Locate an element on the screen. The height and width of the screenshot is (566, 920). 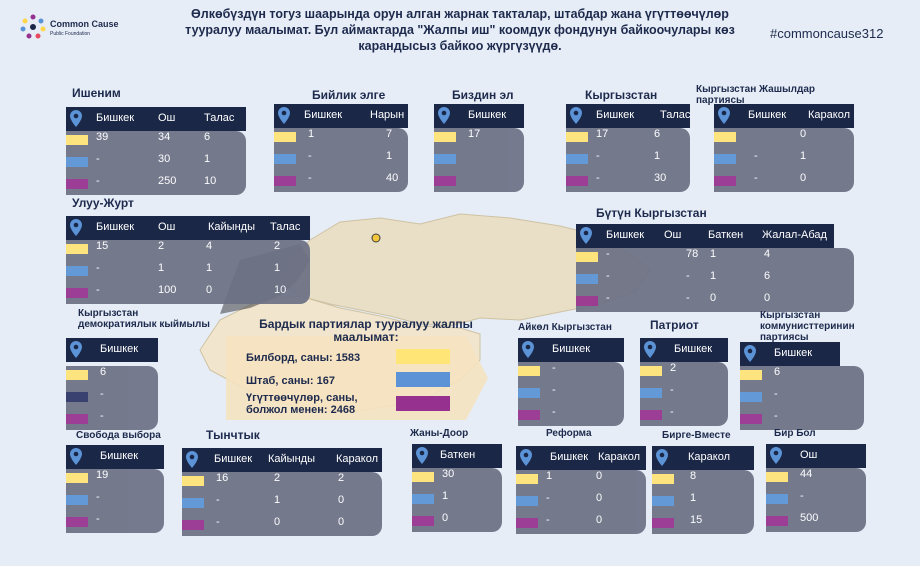
party-stats-patriot: 2 - - is located at coordinates (684, 394).